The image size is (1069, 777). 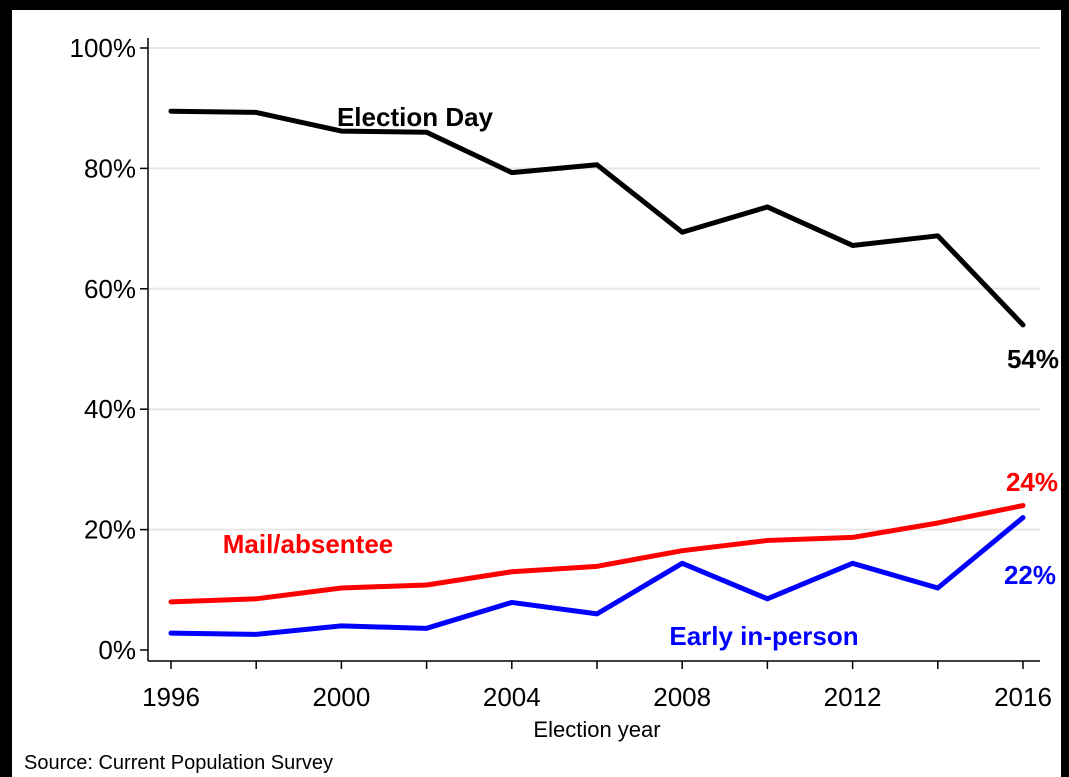 I want to click on y-tick-label: 60%, so click(x=110, y=289).